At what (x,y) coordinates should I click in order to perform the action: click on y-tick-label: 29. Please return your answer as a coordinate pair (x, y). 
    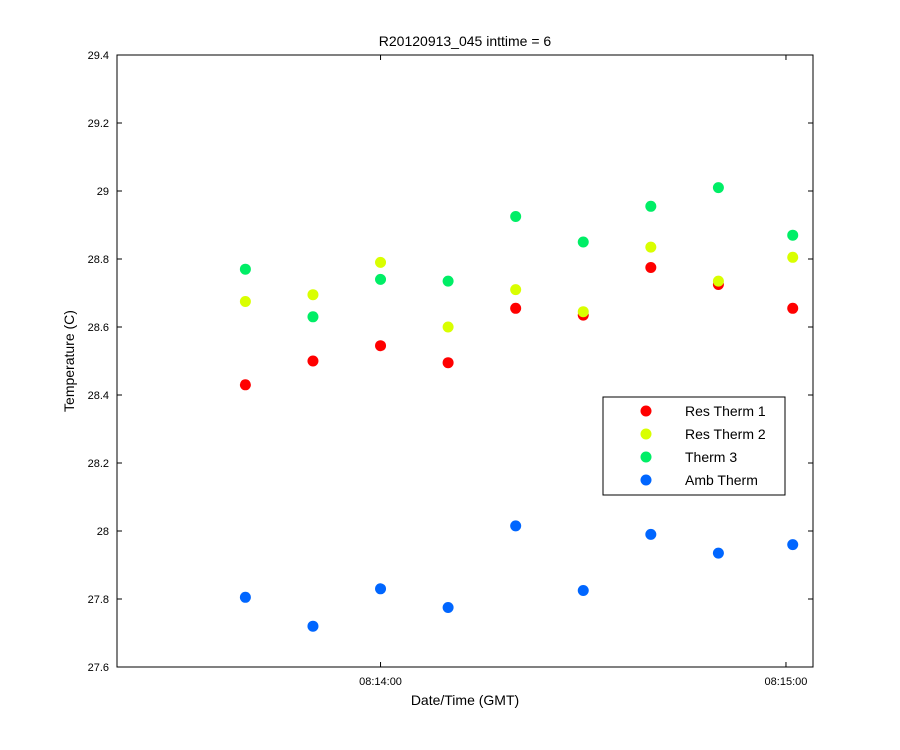
    Looking at the image, I should click on (103, 192).